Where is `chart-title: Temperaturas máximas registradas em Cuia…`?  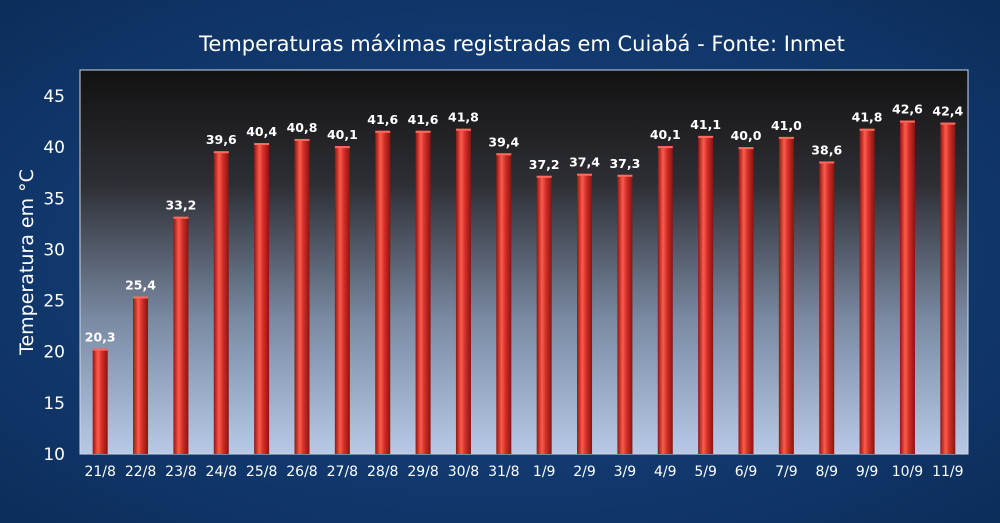
chart-title: Temperaturas máximas registradas em Cuia… is located at coordinates (521, 44).